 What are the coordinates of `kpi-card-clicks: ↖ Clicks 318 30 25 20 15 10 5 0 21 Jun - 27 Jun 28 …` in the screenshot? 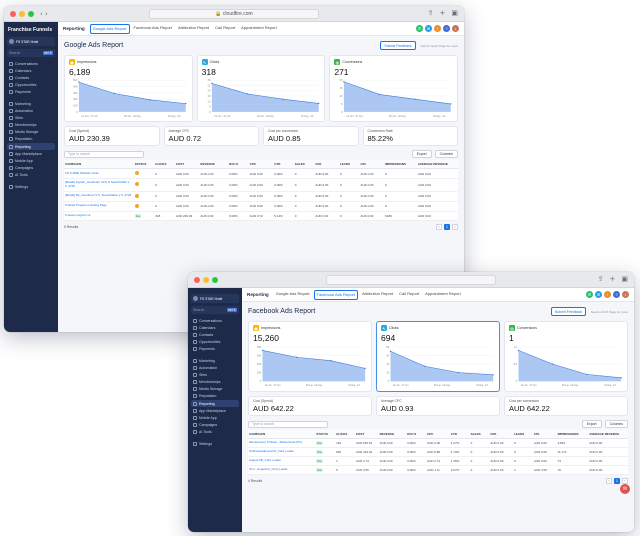 It's located at (261, 88).